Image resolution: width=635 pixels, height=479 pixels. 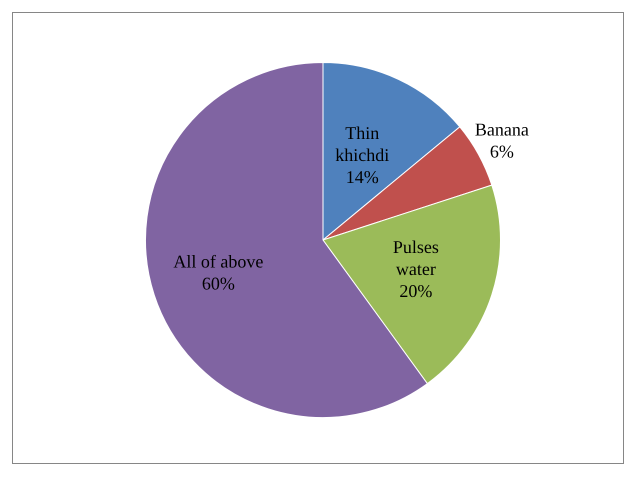 What do you see at coordinates (362, 144) in the screenshot?
I see `slice-label: Thin khichdi` at bounding box center [362, 144].